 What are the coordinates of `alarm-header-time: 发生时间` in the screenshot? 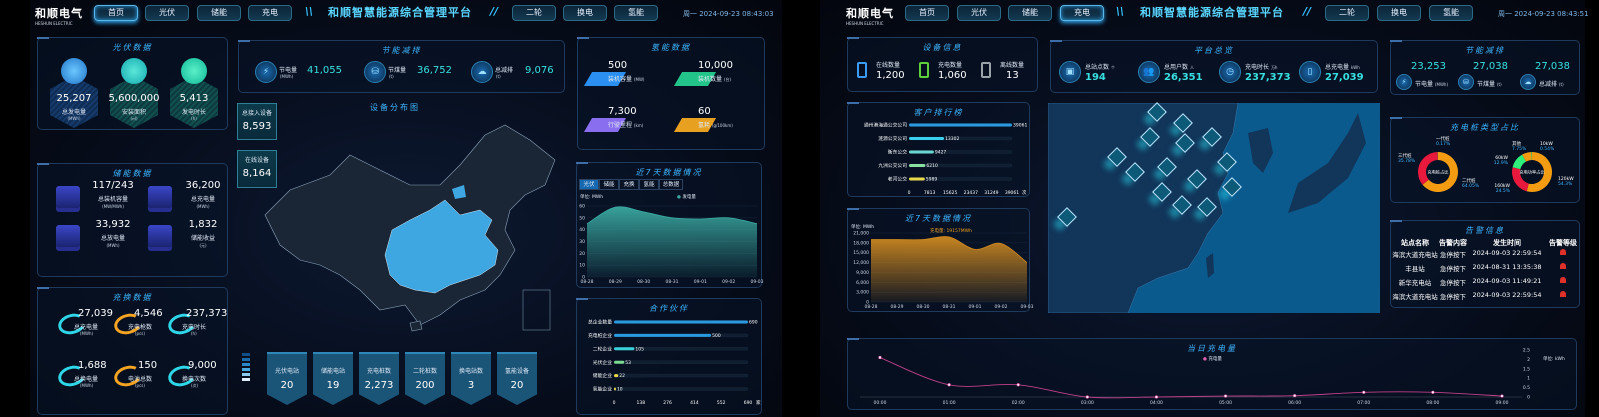 It's located at (1507, 243).